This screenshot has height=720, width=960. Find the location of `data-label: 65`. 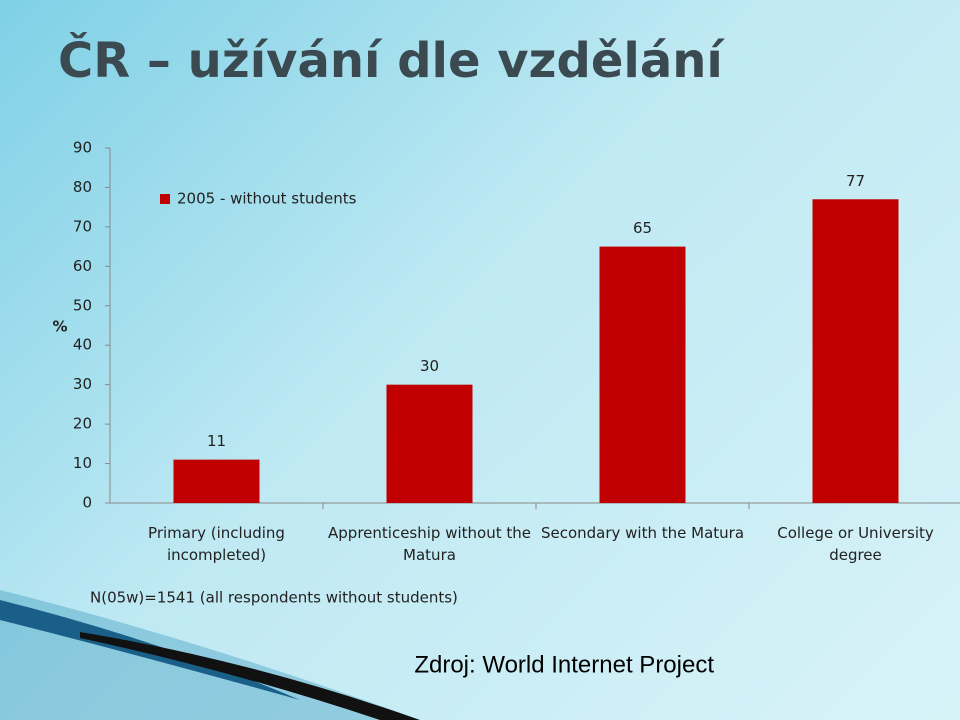

data-label: 65 is located at coordinates (642, 228).